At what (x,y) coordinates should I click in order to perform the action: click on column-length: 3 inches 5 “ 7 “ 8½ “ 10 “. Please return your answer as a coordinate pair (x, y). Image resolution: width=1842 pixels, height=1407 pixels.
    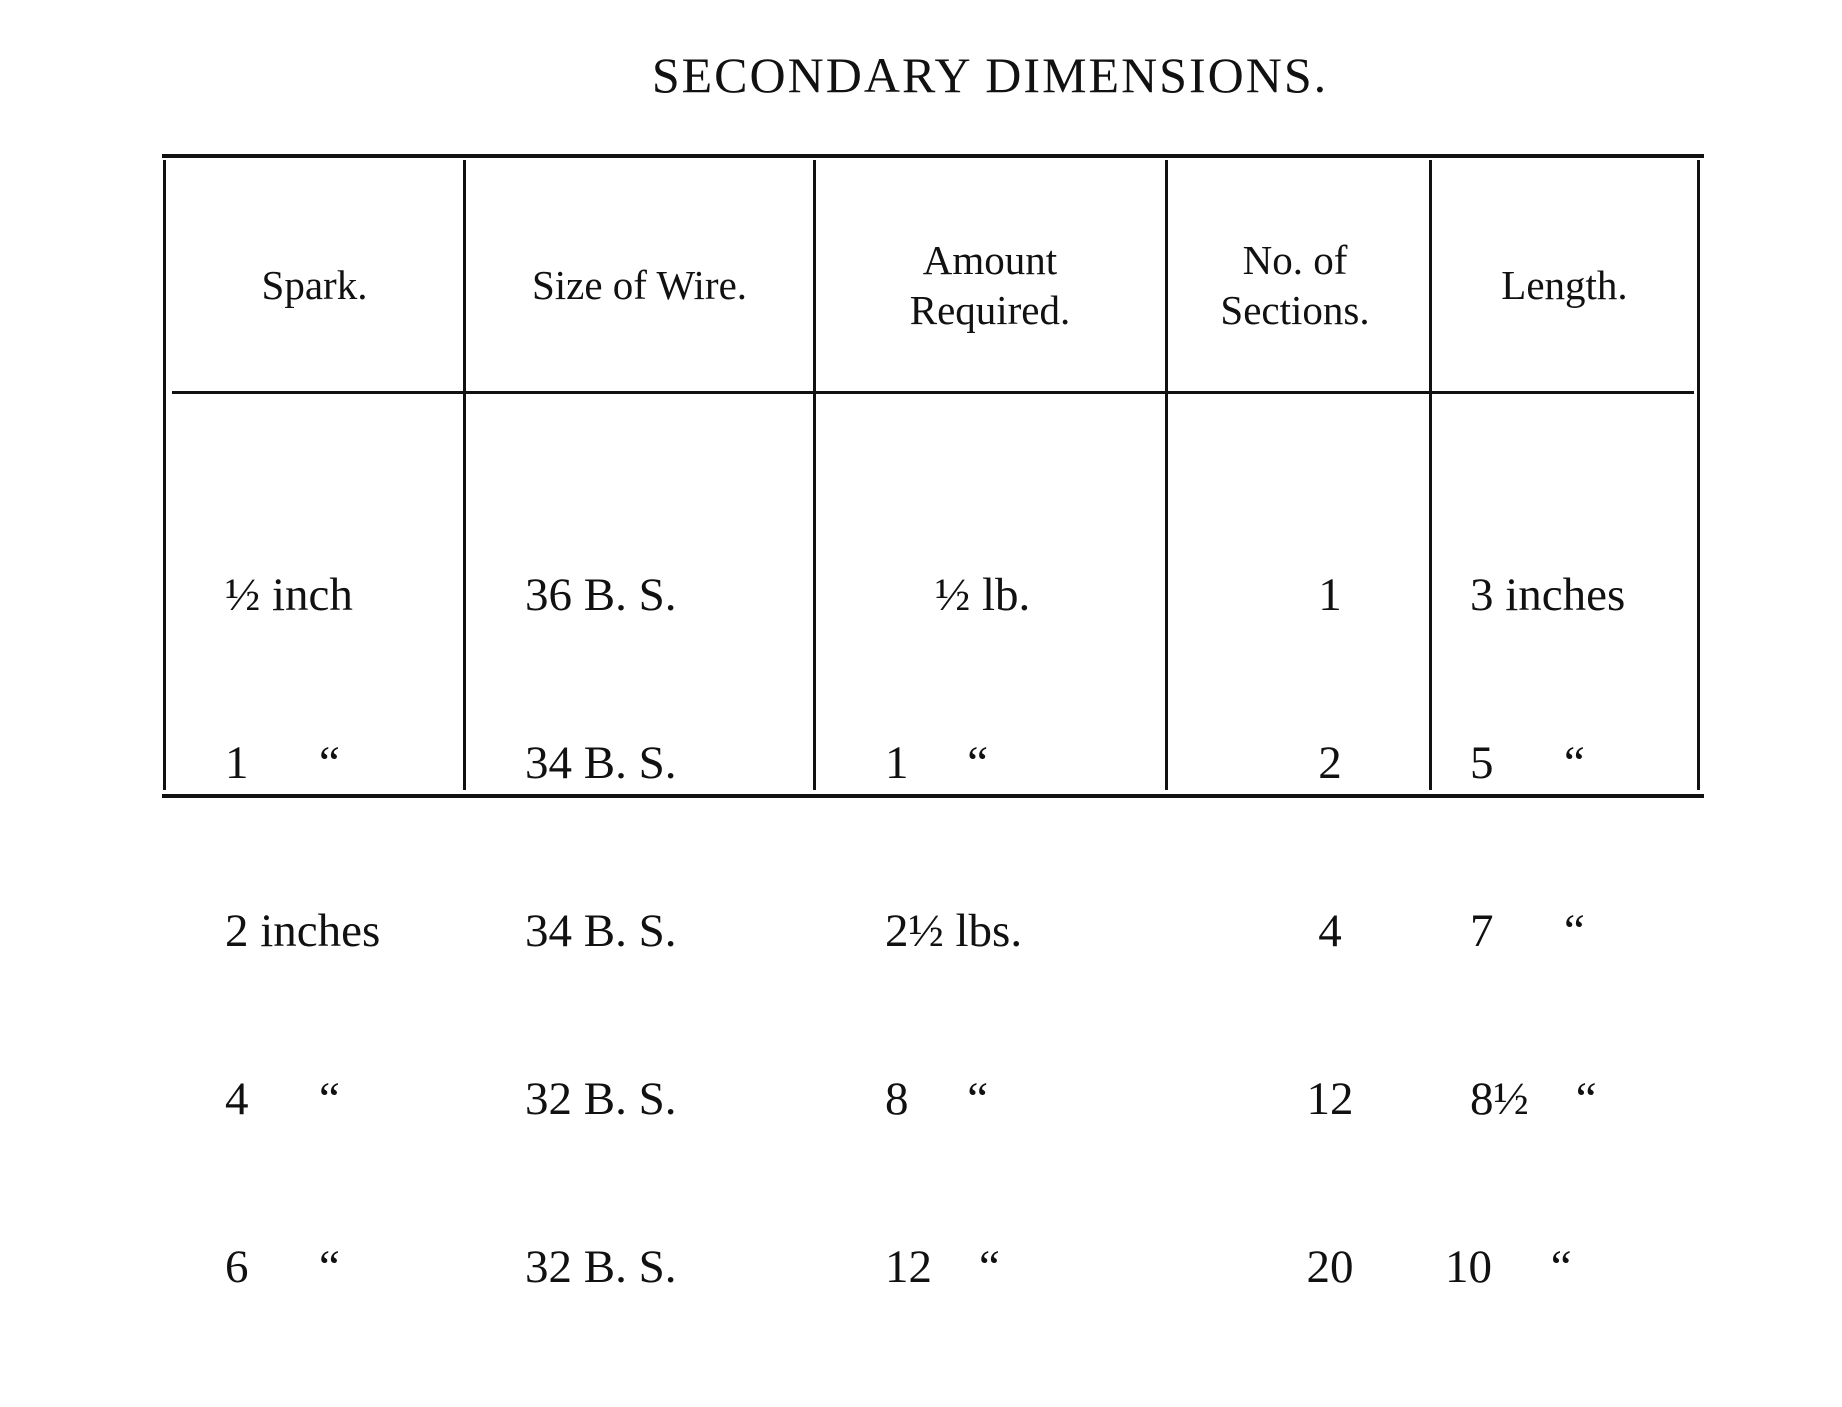
    Looking at the image, I should click on (1535, 931).